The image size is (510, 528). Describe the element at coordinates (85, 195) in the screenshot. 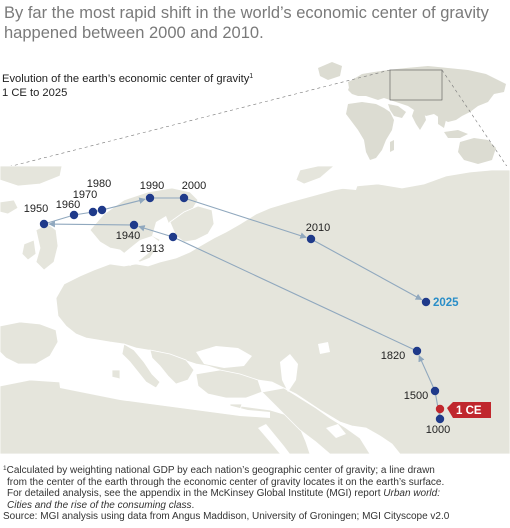

I see `label-1970: 1970` at that location.